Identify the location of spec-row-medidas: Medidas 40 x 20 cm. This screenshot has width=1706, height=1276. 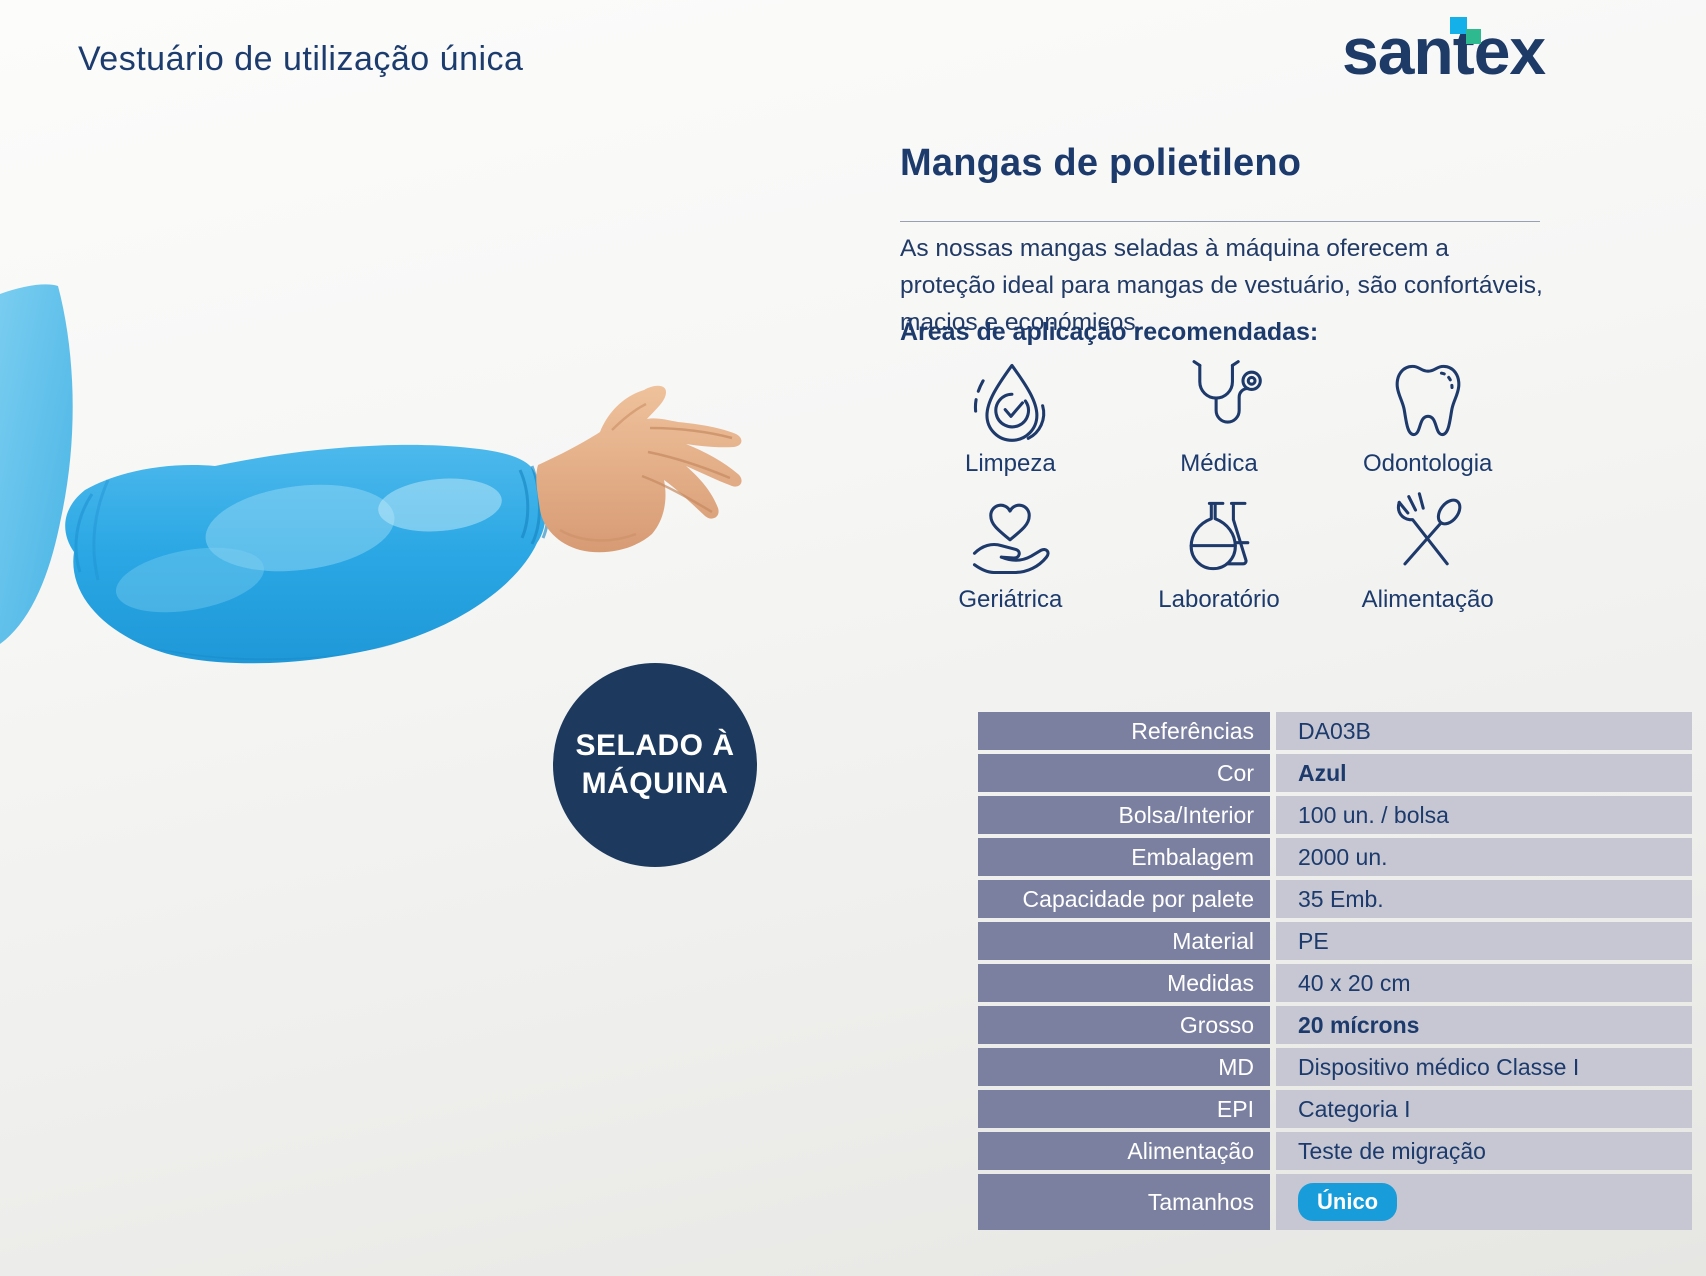
(1335, 983).